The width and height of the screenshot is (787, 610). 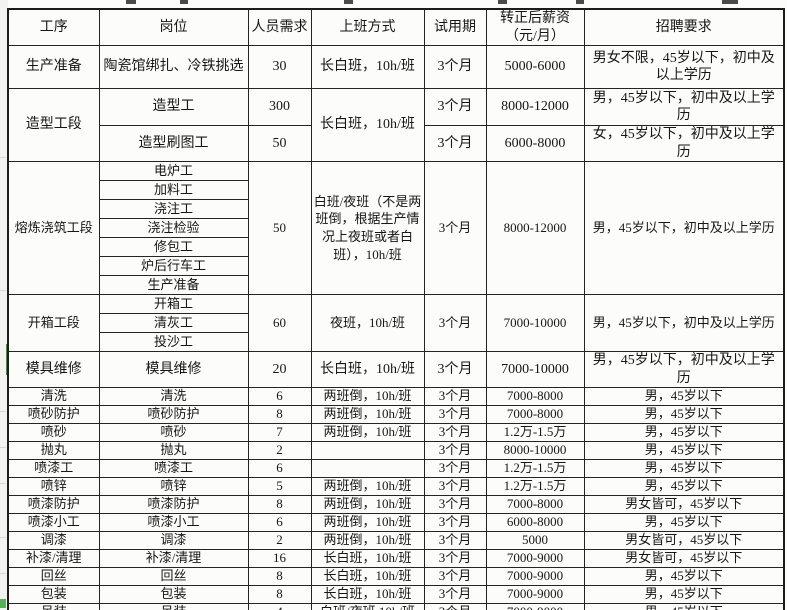 What do you see at coordinates (279, 107) in the screenshot?
I see `cell-demand: 300` at bounding box center [279, 107].